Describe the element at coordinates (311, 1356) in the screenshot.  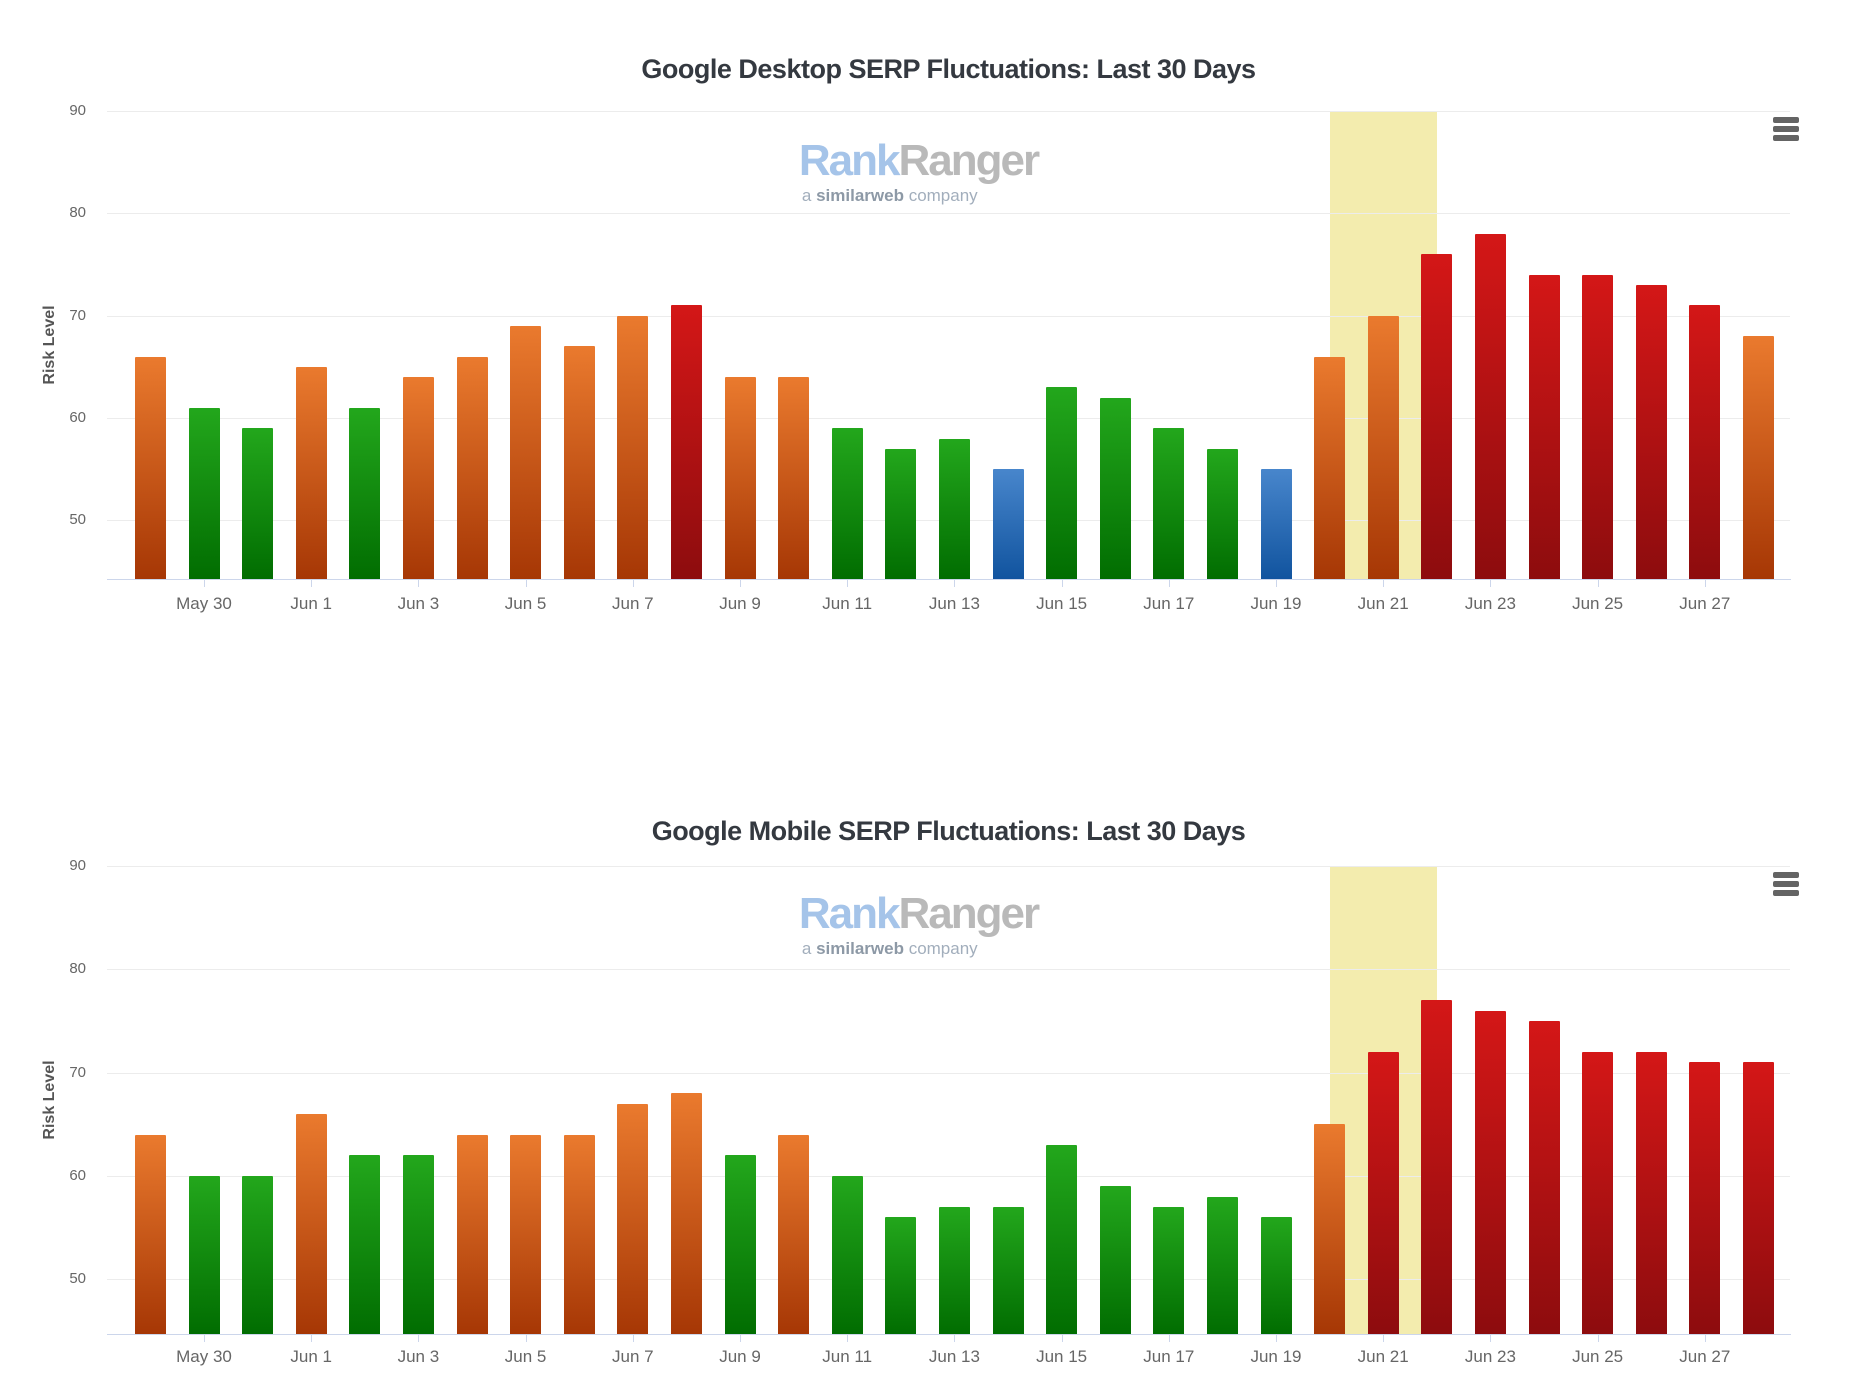
I see `x-tick-label: Jun 1` at that location.